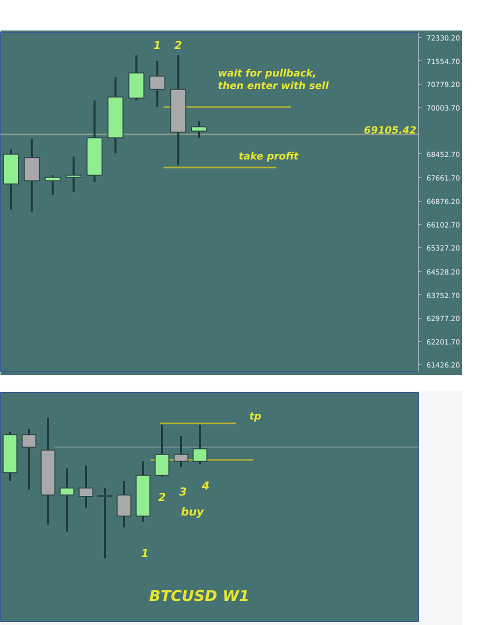  Describe the element at coordinates (274, 80) in the screenshot. I see `ref-line-label: wait for pullback, then enter with sell` at that location.